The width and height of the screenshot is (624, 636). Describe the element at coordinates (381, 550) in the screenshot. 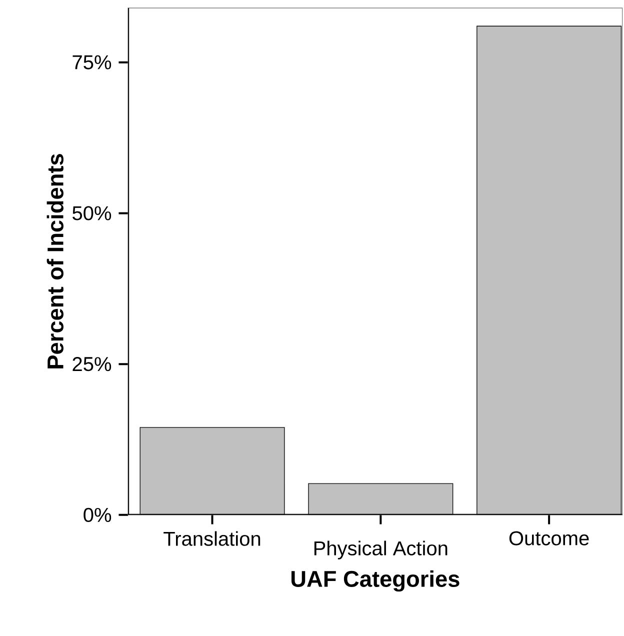

I see `x-tick-label: Physical Action` at that location.